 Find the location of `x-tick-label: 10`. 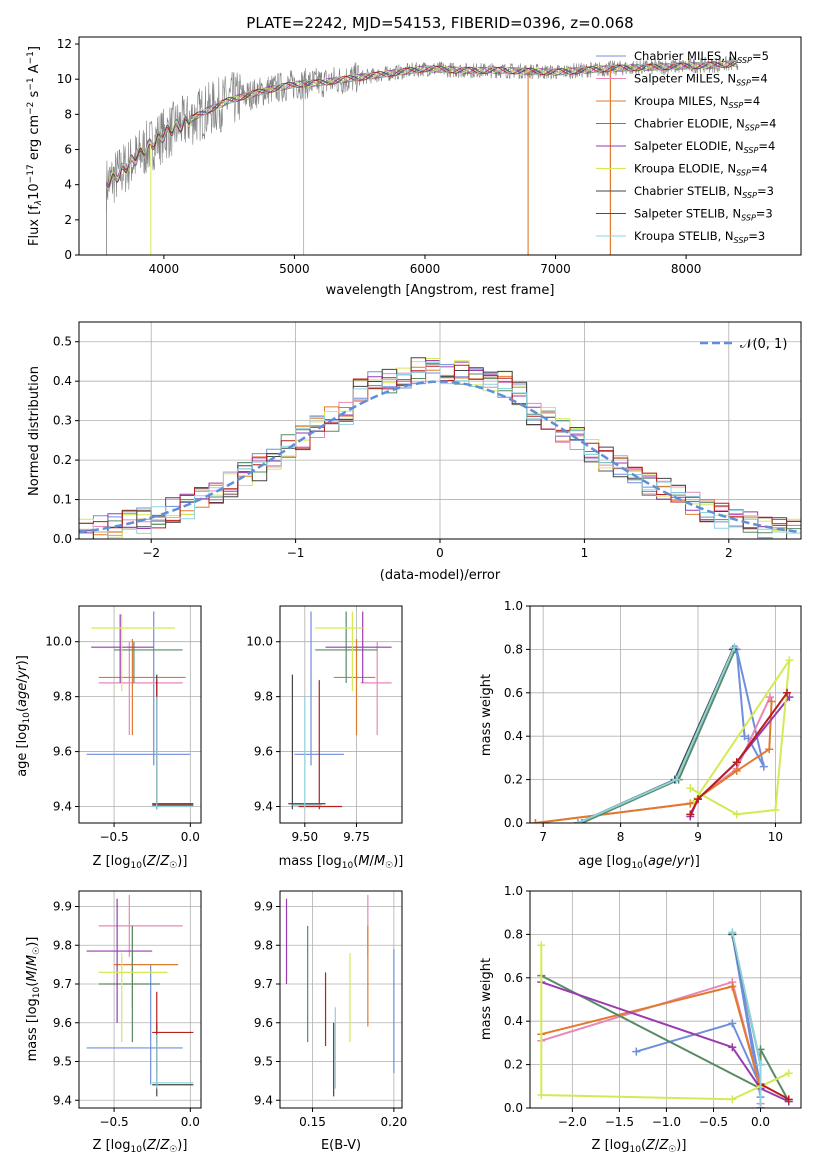

x-tick-label: 10 is located at coordinates (775, 837).